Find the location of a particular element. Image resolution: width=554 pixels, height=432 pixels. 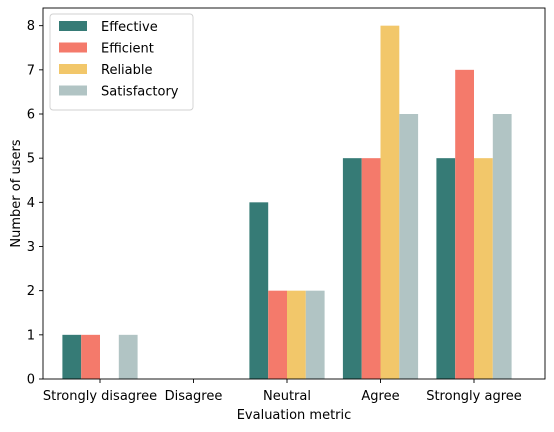

legend-label-satisfactory: Satisfactory is located at coordinates (140, 92).